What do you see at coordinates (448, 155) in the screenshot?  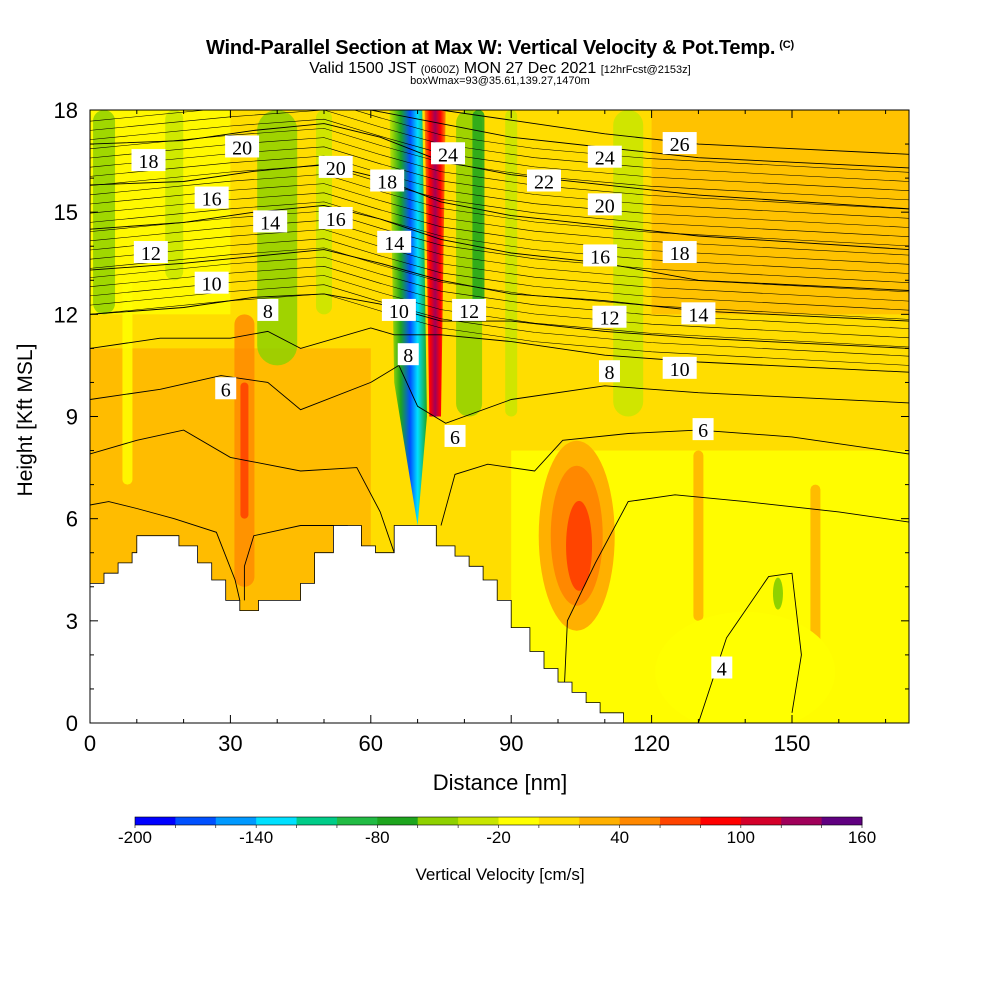 I see `isentrope-label-text: 24` at bounding box center [448, 155].